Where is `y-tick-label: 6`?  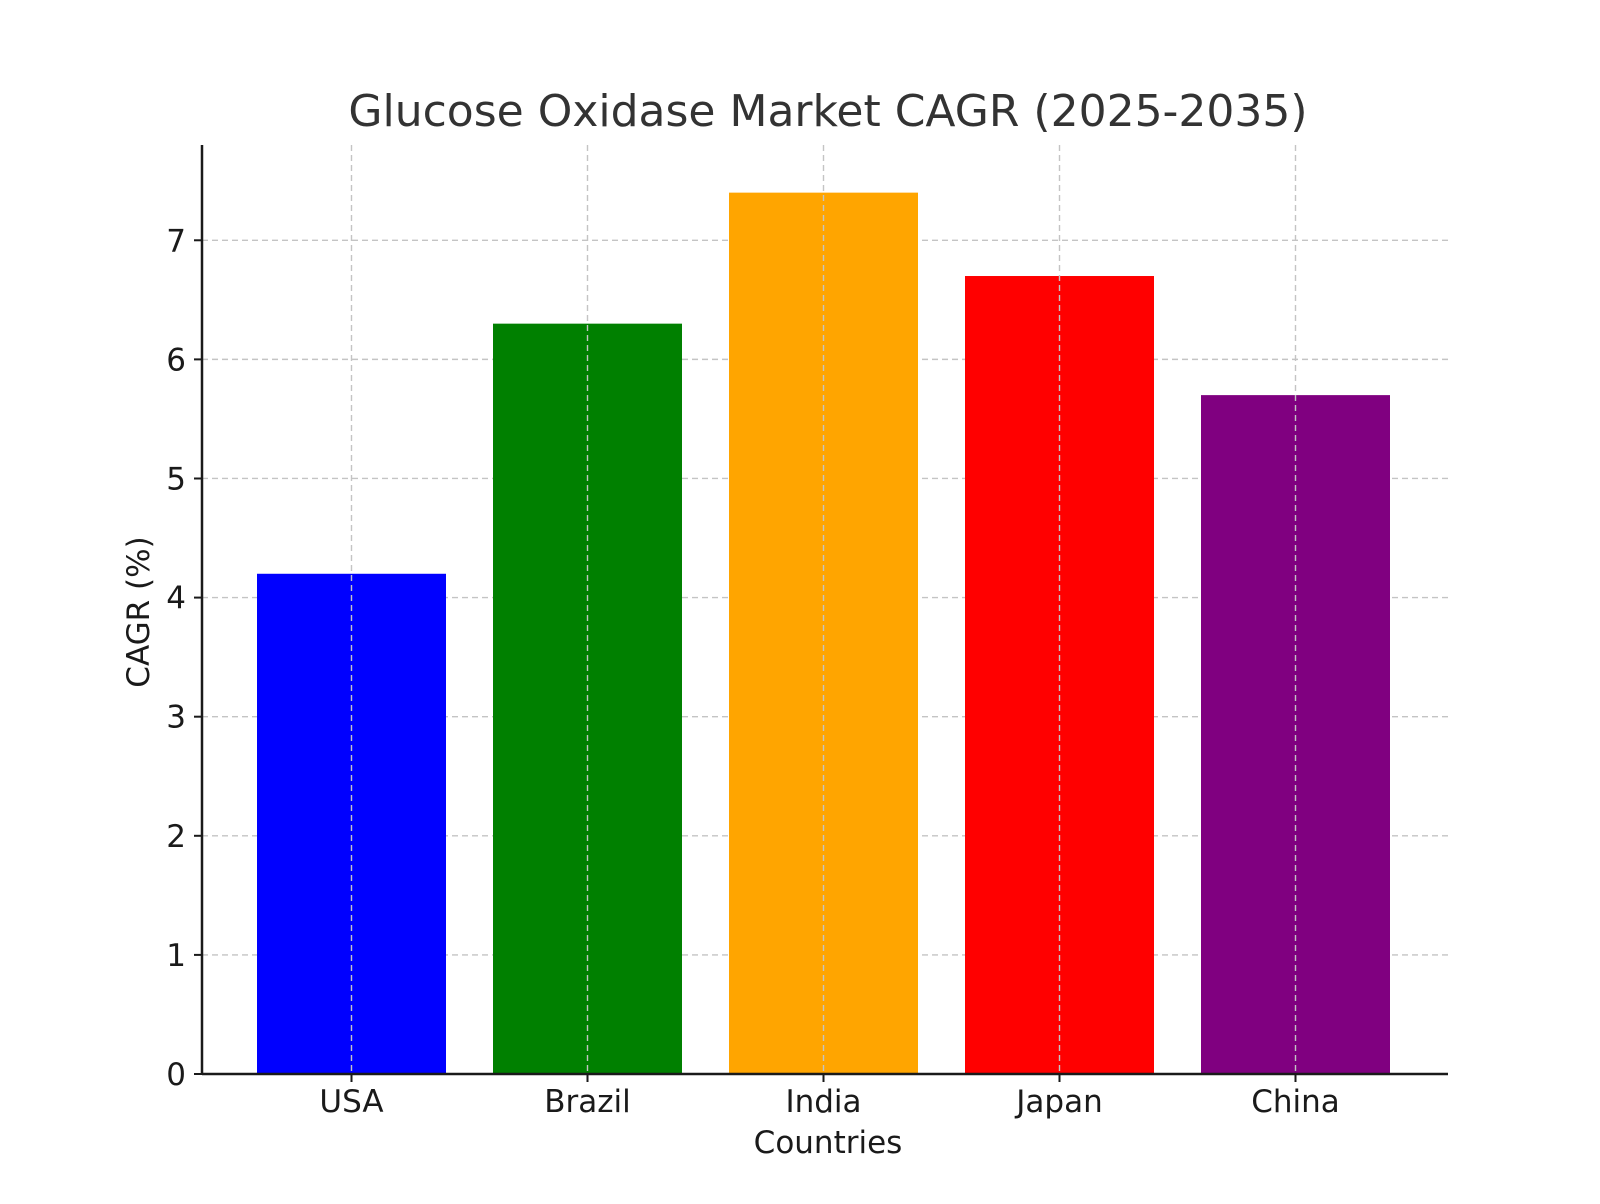
y-tick-label: 6 is located at coordinates (176, 360).